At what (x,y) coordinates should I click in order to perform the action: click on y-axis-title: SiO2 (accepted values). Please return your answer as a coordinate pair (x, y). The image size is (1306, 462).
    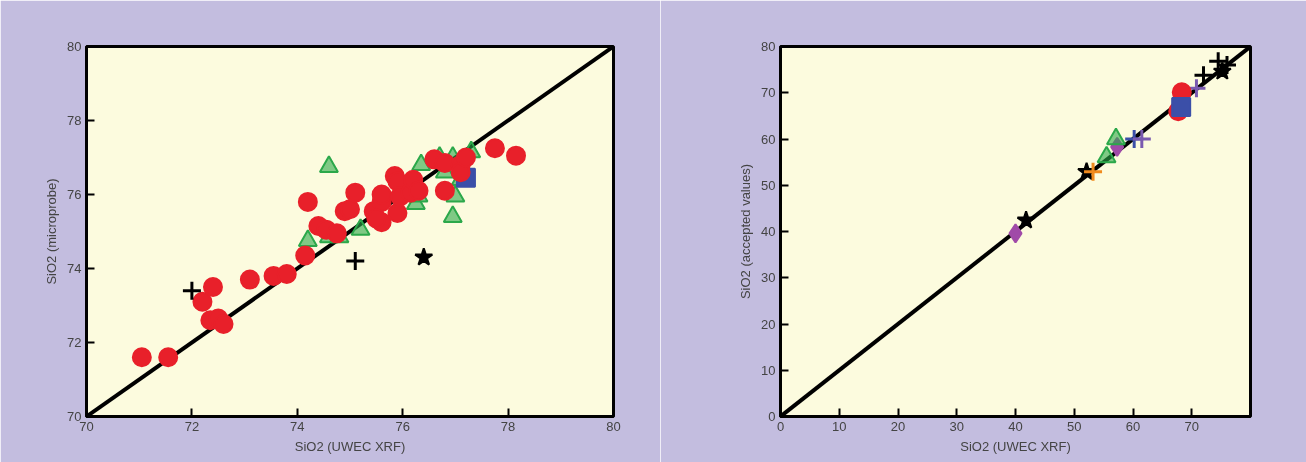
    Looking at the image, I should click on (746, 231).